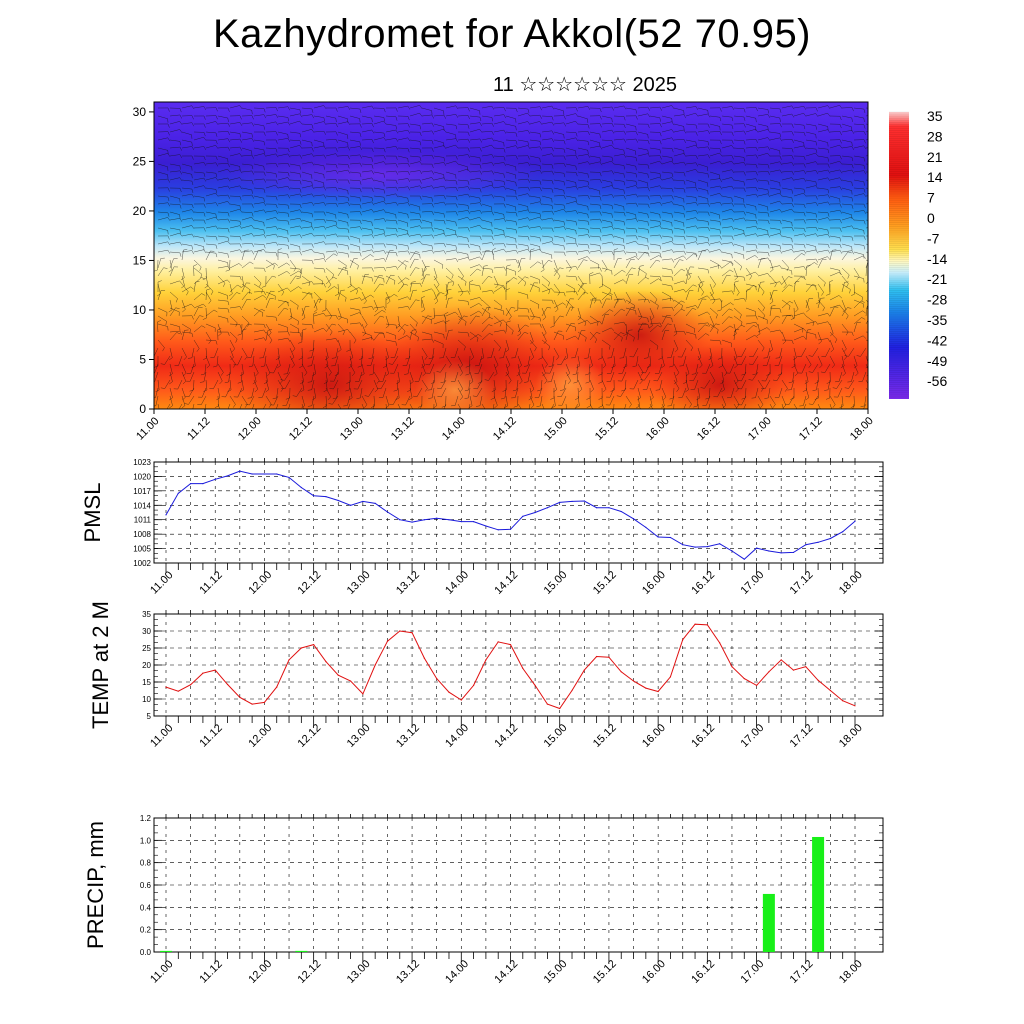 The height and width of the screenshot is (1024, 1024). I want to click on colorbar-label: -35, so click(937, 320).